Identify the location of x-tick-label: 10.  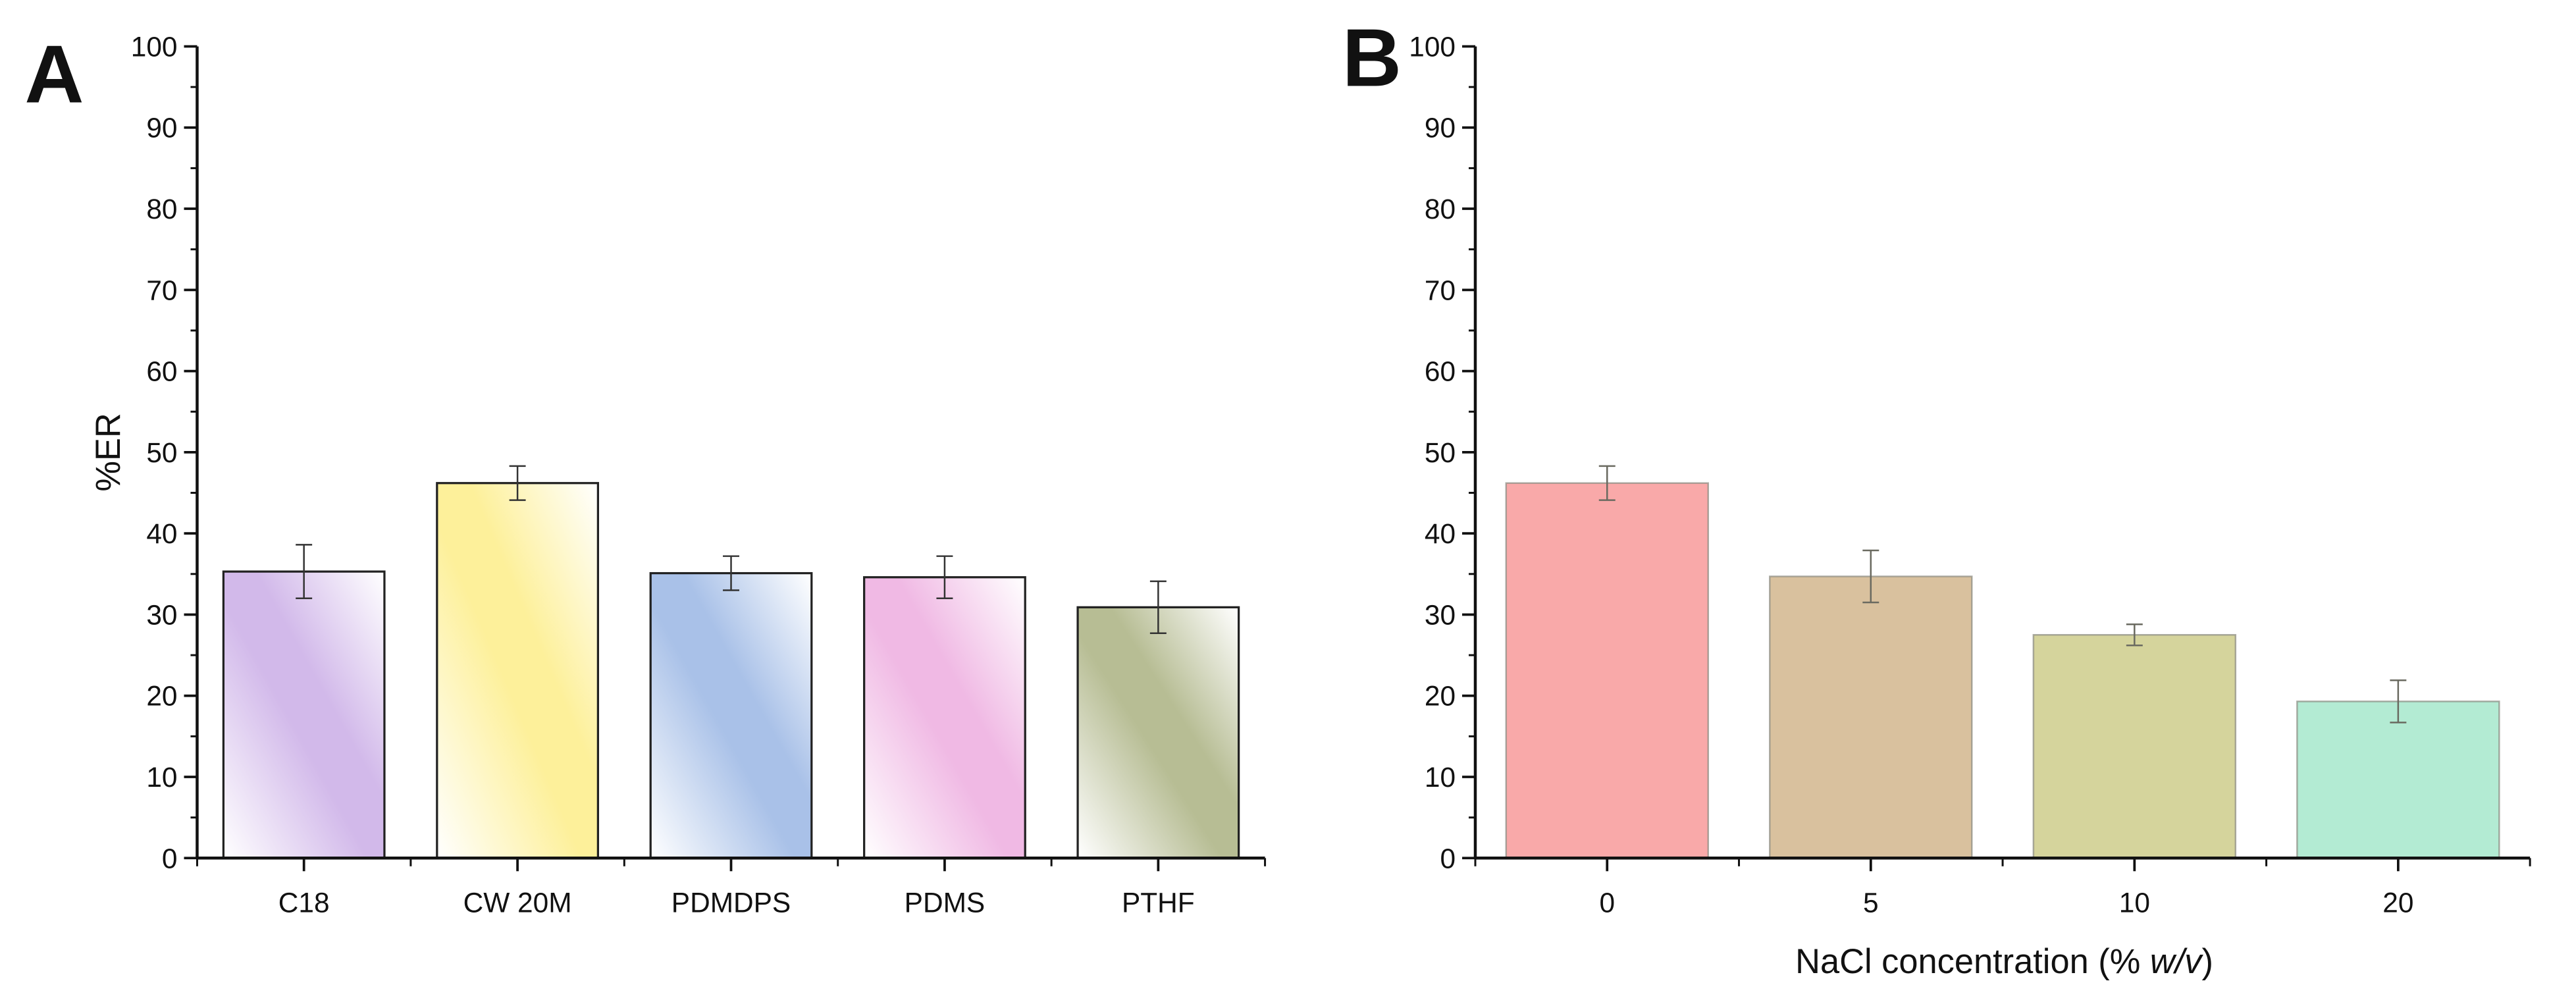
(2134, 903).